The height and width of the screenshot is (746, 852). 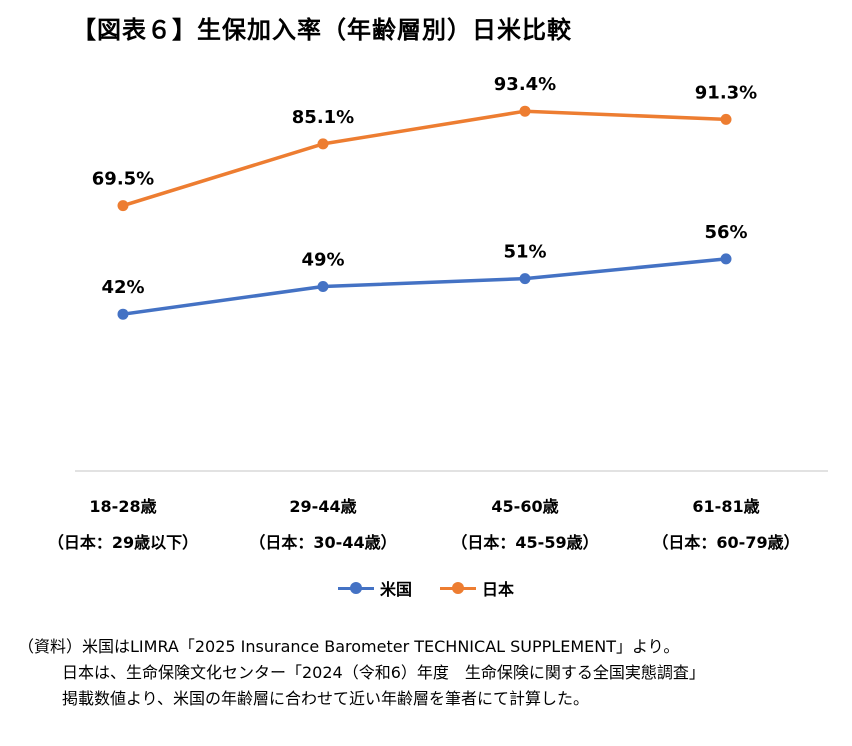 What do you see at coordinates (725, 232) in the screenshot?
I see `data-label: 56%` at bounding box center [725, 232].